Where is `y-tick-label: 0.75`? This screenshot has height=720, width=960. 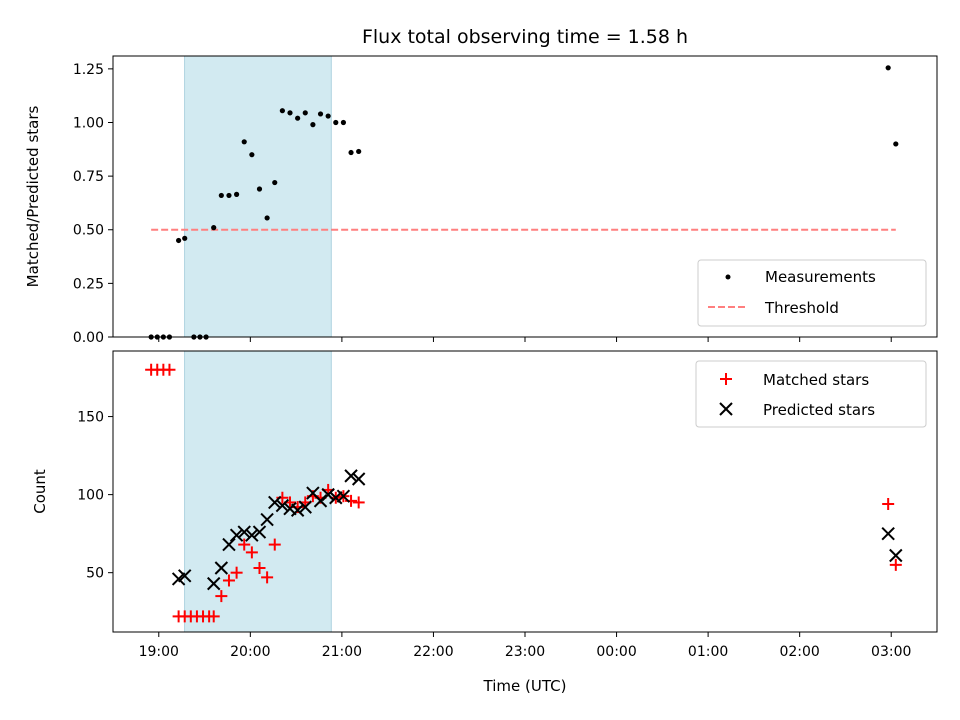
y-tick-label: 0.75 is located at coordinates (88, 177).